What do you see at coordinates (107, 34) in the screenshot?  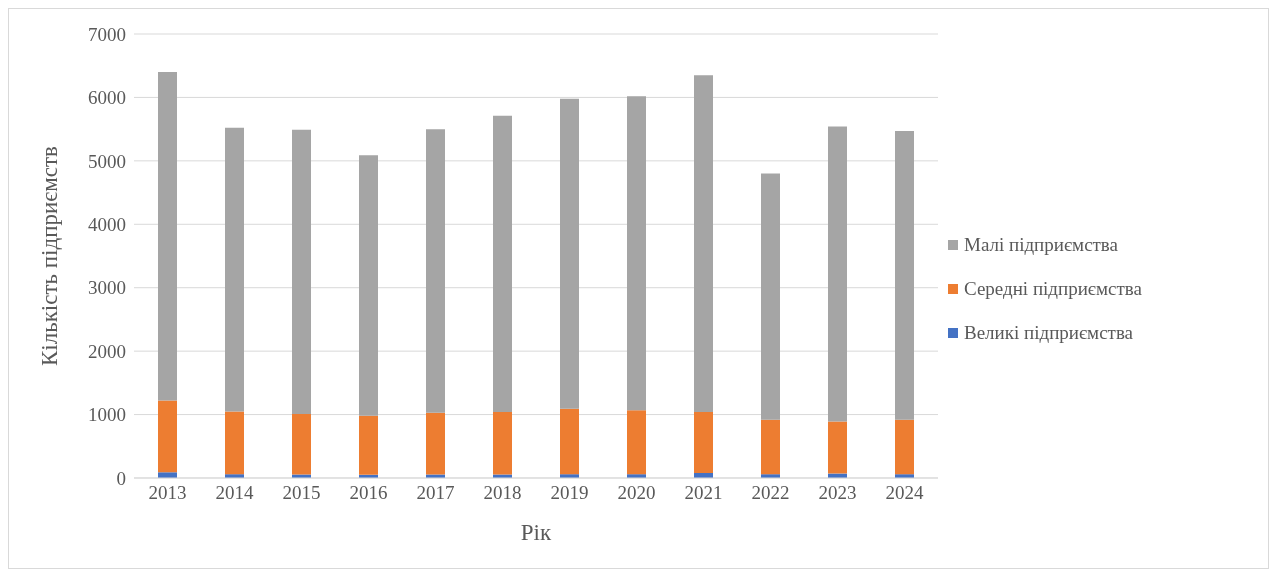 I see `y-tick-label: 7000` at bounding box center [107, 34].